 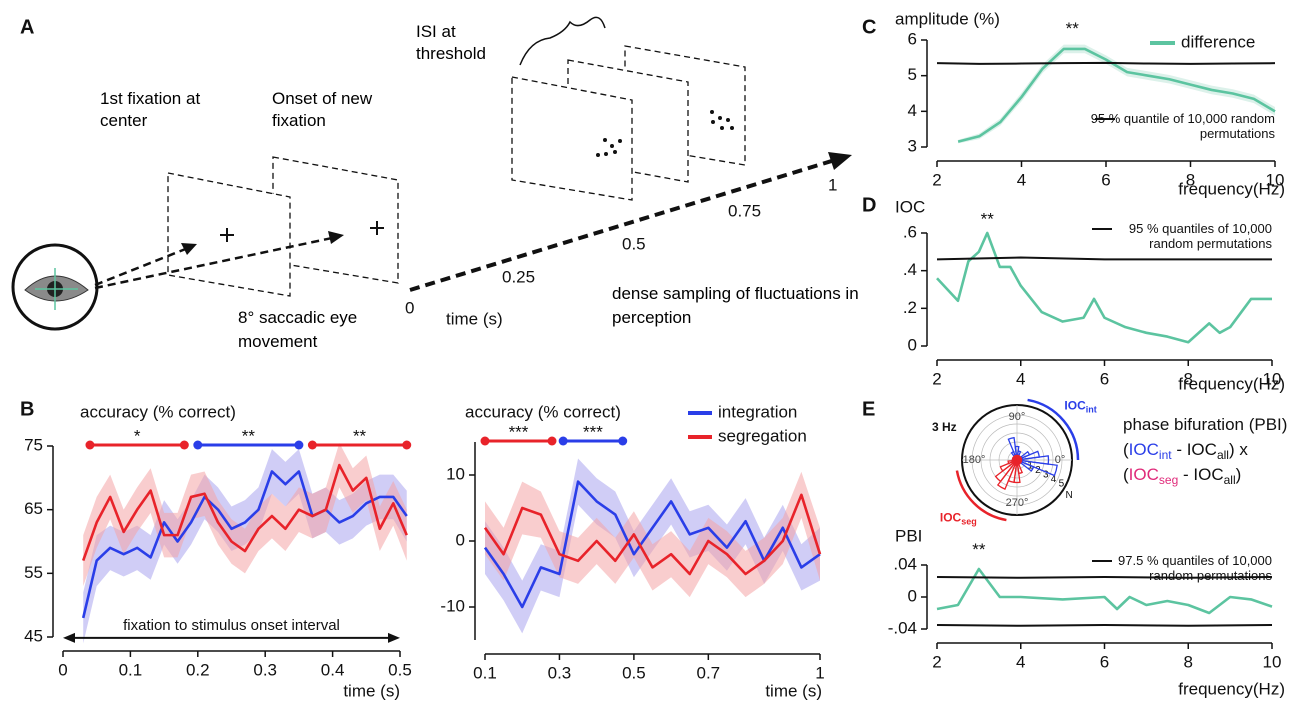 I want to click on angle-tick-label: 270°, so click(x=1017, y=503).